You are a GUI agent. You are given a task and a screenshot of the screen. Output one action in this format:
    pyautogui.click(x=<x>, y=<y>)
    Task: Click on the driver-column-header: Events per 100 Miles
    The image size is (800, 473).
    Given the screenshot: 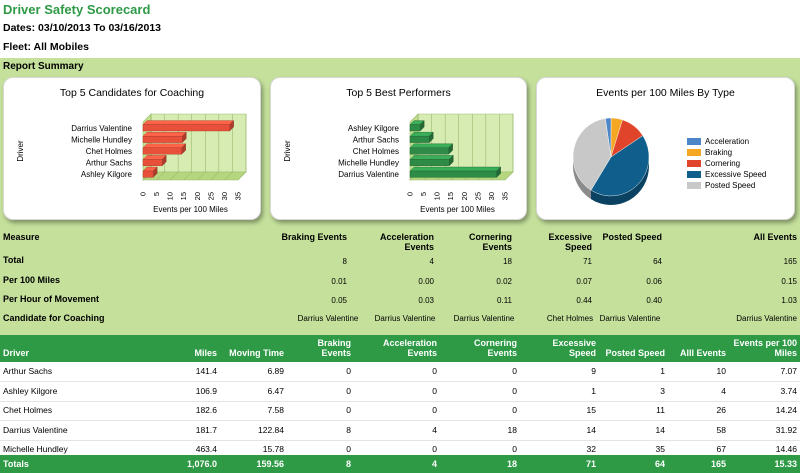 What is the action you would take?
    pyautogui.click(x=765, y=348)
    